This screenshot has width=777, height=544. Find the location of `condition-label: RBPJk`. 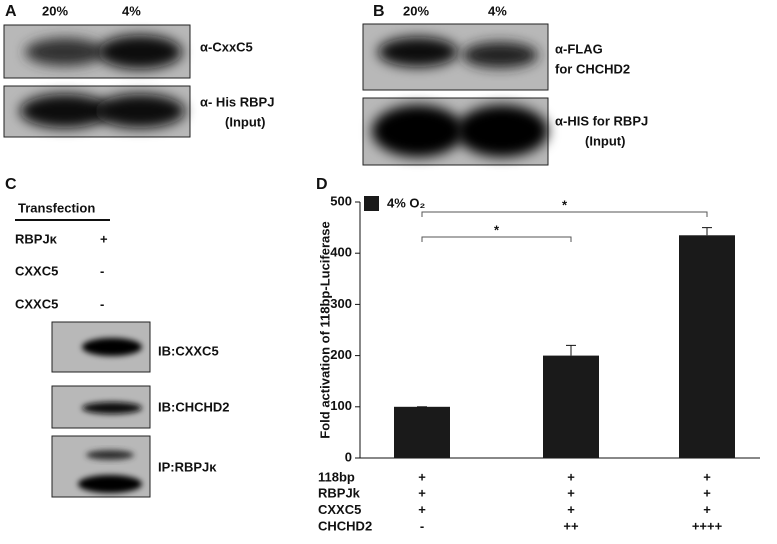

condition-label: RBPJk is located at coordinates (339, 493).